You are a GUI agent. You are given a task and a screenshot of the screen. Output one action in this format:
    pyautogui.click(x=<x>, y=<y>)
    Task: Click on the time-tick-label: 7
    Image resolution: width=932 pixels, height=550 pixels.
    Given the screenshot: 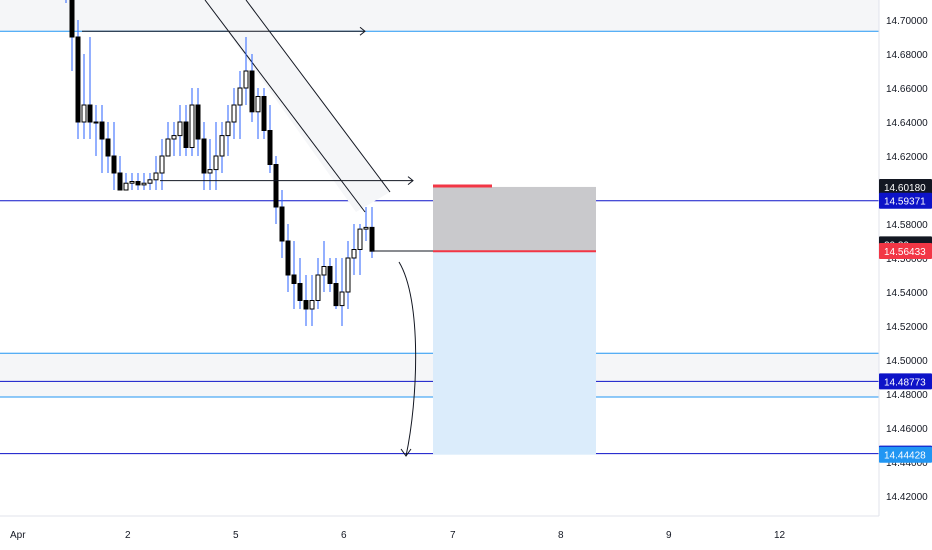 What is the action you would take?
    pyautogui.click(x=453, y=535)
    